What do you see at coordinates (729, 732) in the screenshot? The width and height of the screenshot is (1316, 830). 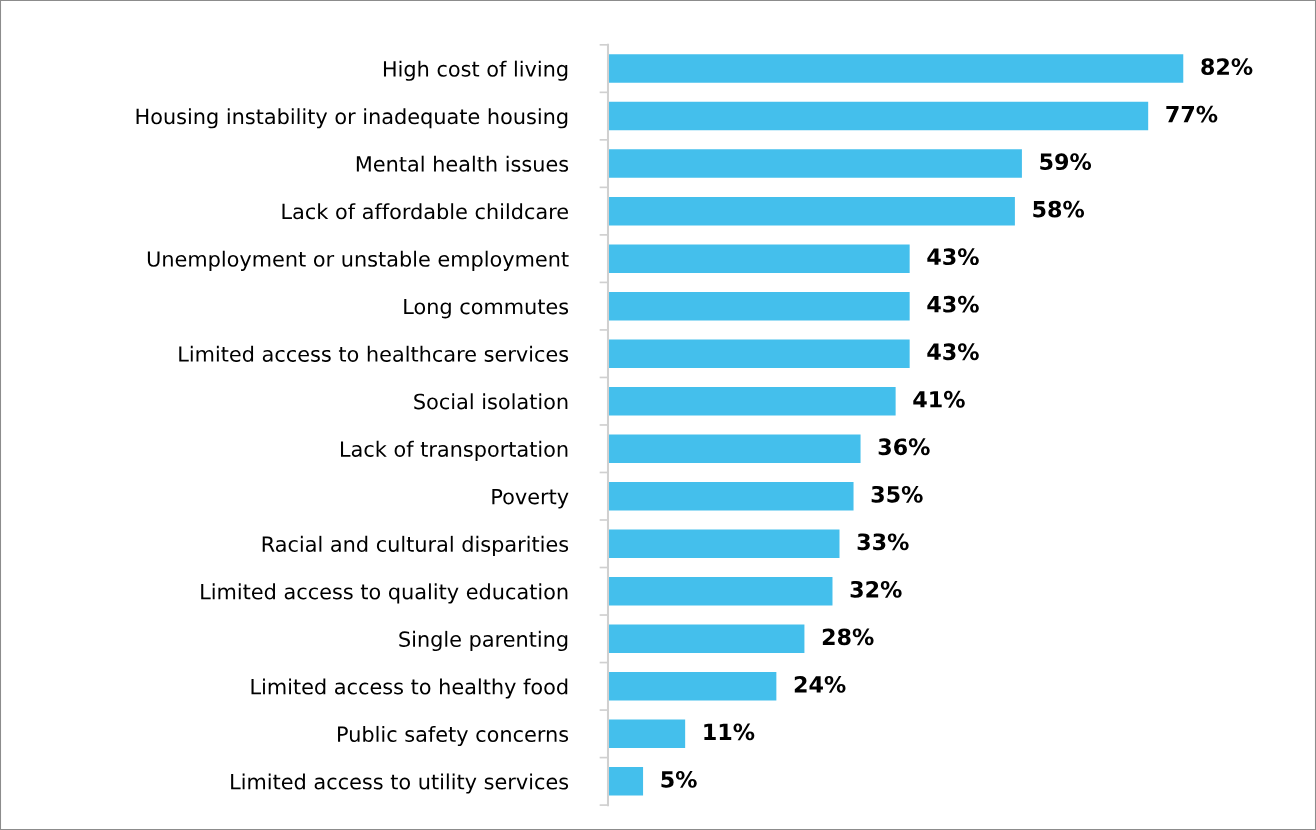 I see `data-label: 11%` at bounding box center [729, 732].